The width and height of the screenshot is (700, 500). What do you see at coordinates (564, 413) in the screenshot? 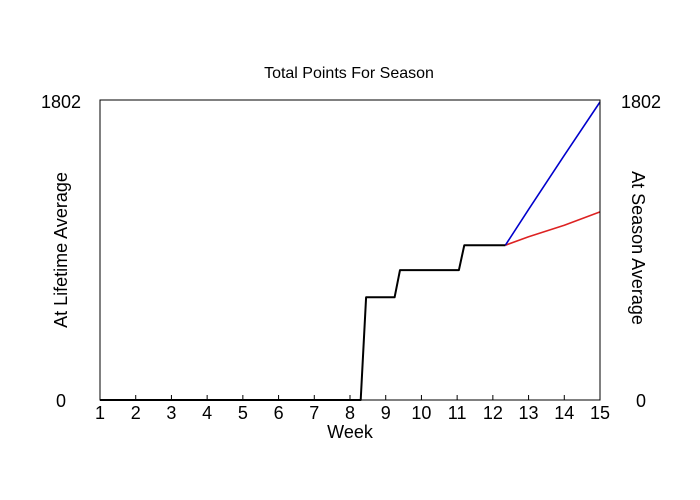
I see `x-tick-label-14: 14` at bounding box center [564, 413].